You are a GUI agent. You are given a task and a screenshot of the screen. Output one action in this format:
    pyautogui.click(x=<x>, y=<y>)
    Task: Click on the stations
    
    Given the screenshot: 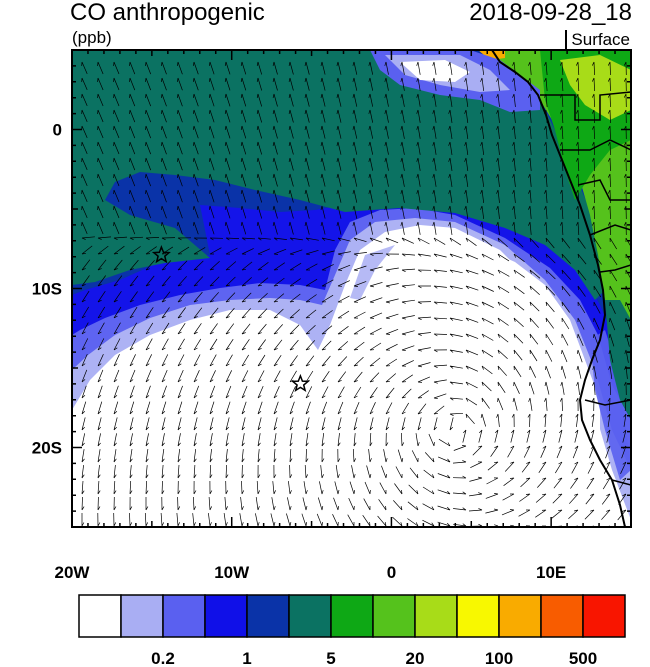 What is the action you would take?
    pyautogui.click(x=230, y=319)
    